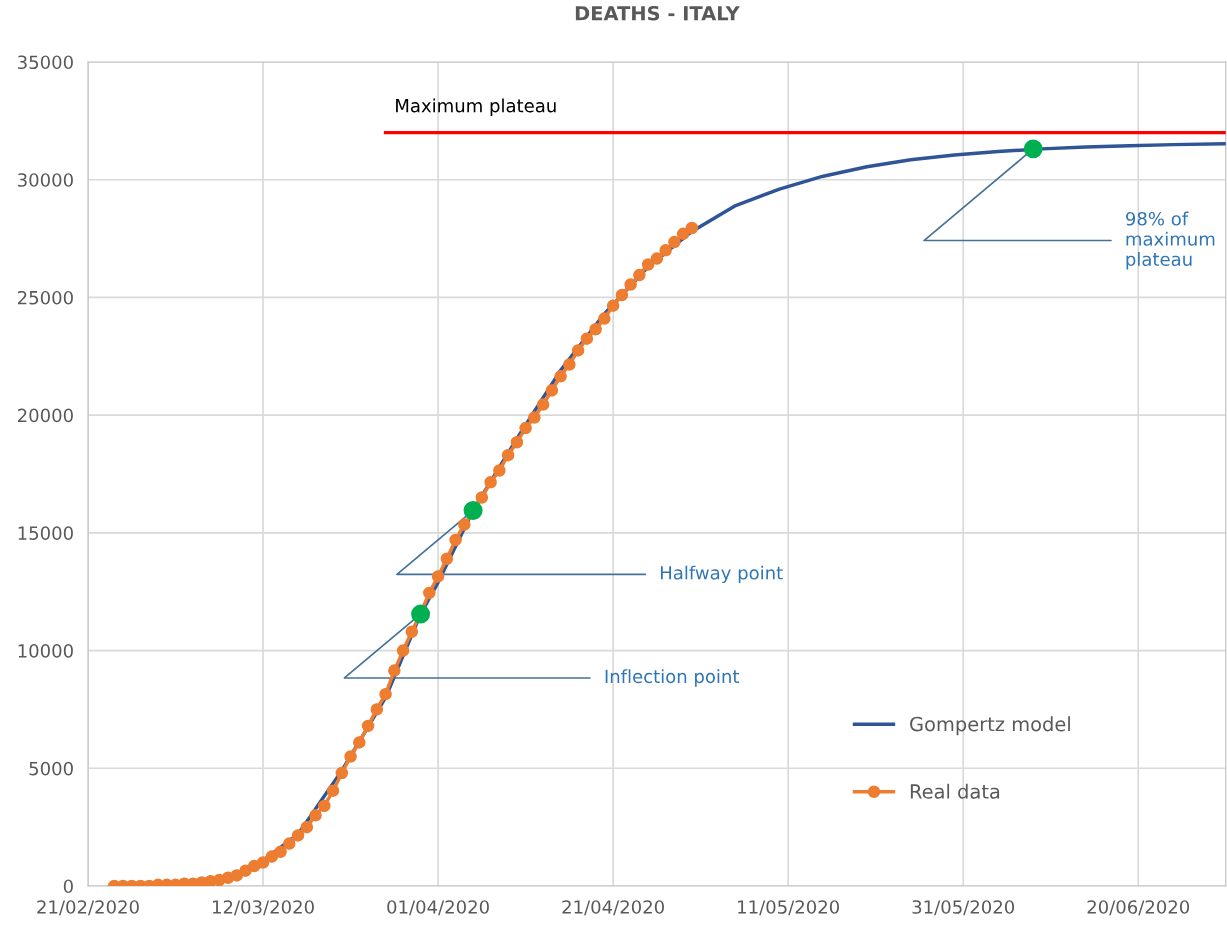  Describe the element at coordinates (45, 533) in the screenshot. I see `y-tick-label: 15000` at that location.